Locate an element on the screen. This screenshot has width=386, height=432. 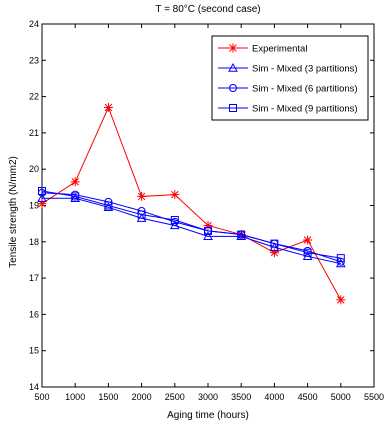
y-tick-label: 19 is located at coordinates (34, 206).